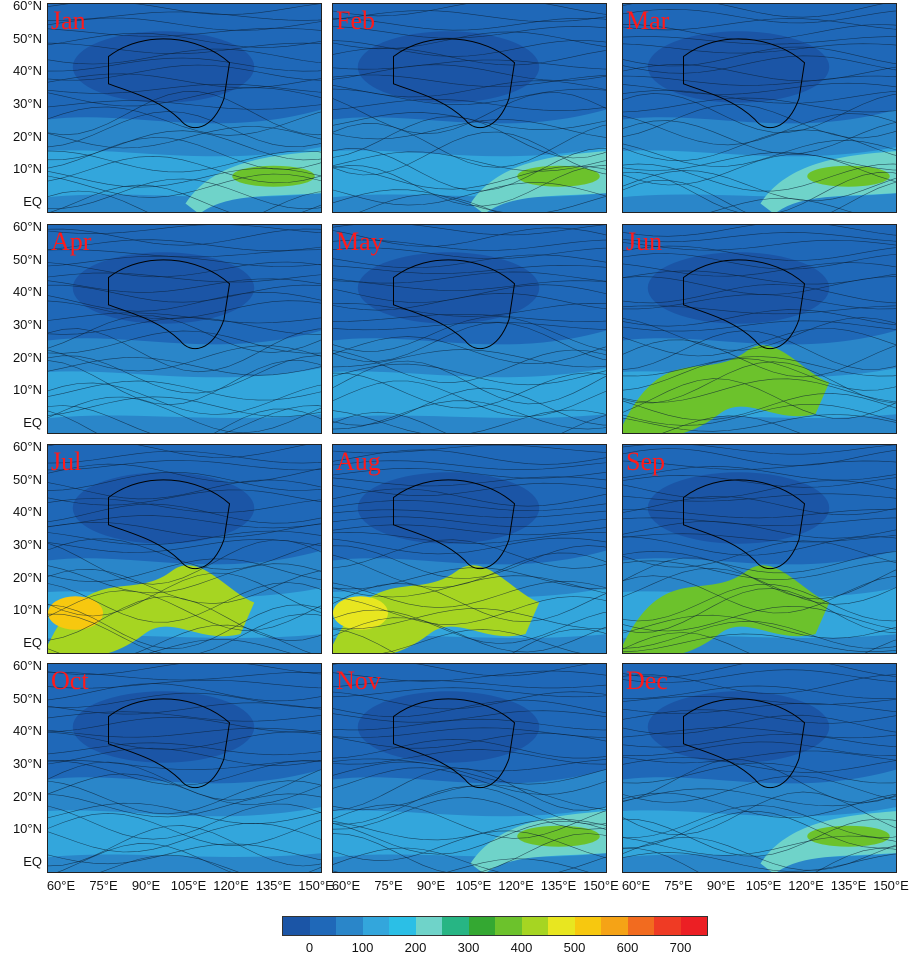  What do you see at coordinates (521, 947) in the screenshot?
I see `colorbar-label: 400` at bounding box center [521, 947].